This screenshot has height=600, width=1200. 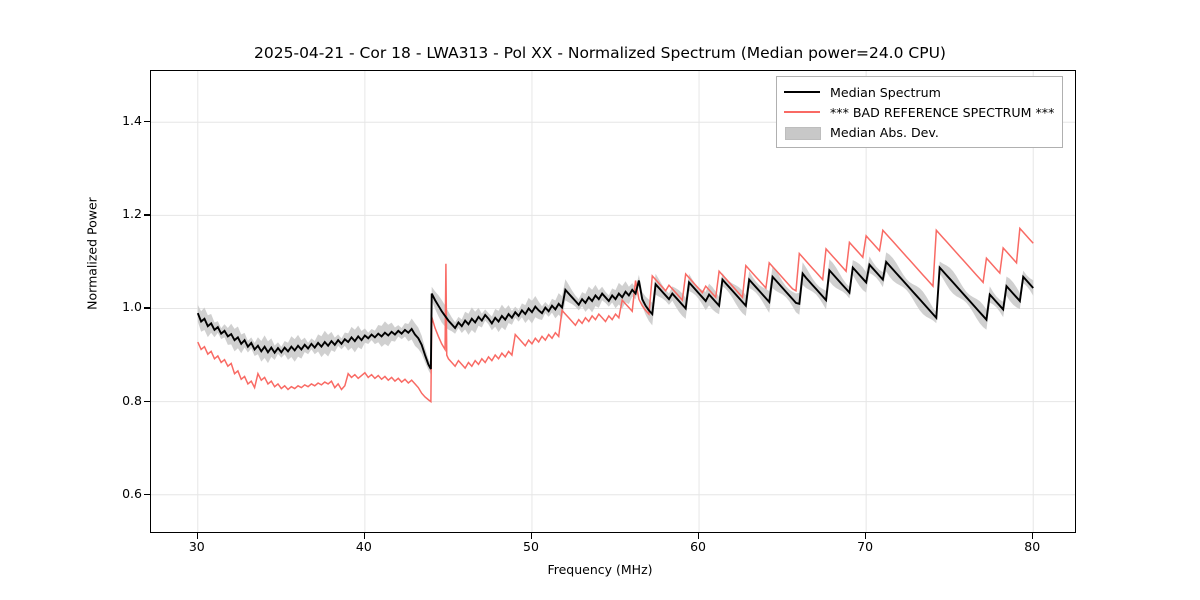 What do you see at coordinates (92, 253) in the screenshot?
I see `y-axis-label: Normalized Power` at bounding box center [92, 253].